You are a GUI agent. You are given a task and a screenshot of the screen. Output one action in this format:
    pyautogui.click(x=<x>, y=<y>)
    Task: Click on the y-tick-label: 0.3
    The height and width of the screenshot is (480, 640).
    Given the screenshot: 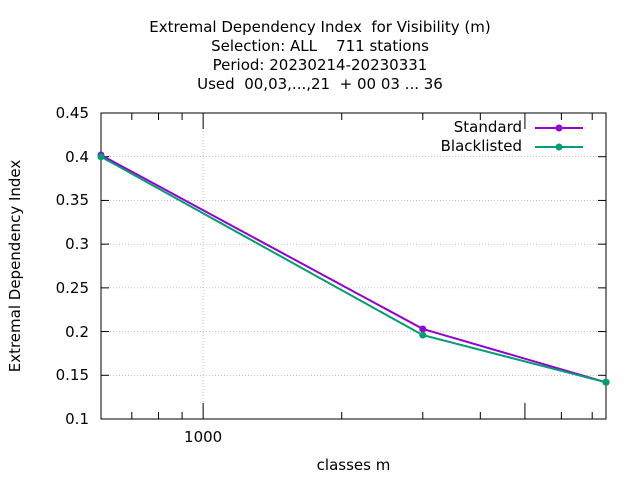 What is the action you would take?
    pyautogui.click(x=77, y=244)
    